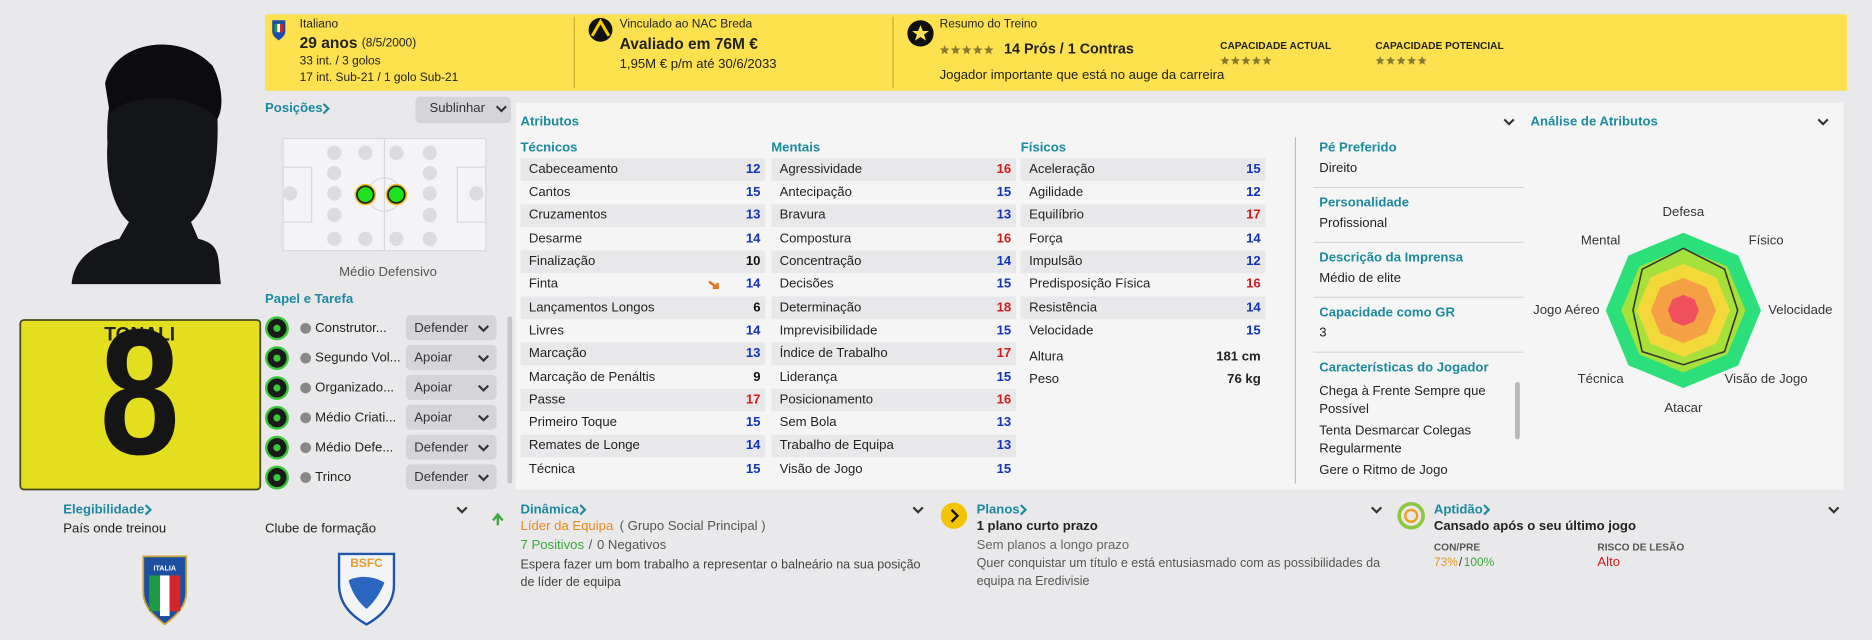  Describe the element at coordinates (954, 515) in the screenshot. I see `plans-icon` at that location.